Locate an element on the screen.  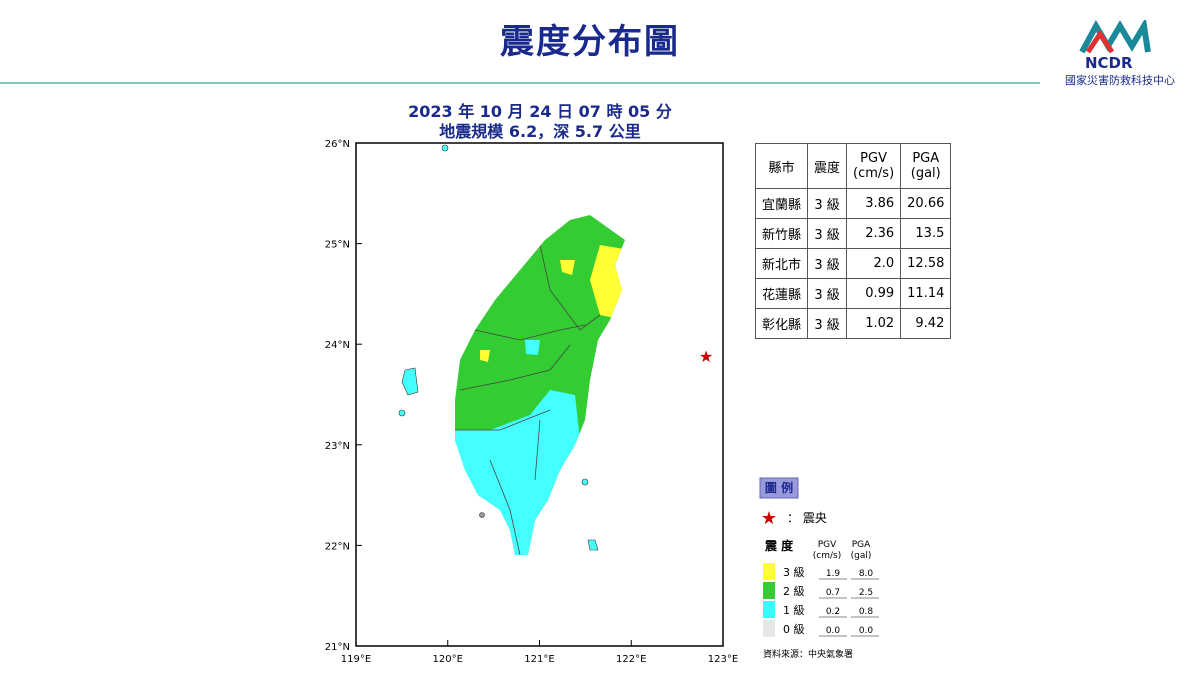
legend-pga: 0.8 is located at coordinates (866, 612).